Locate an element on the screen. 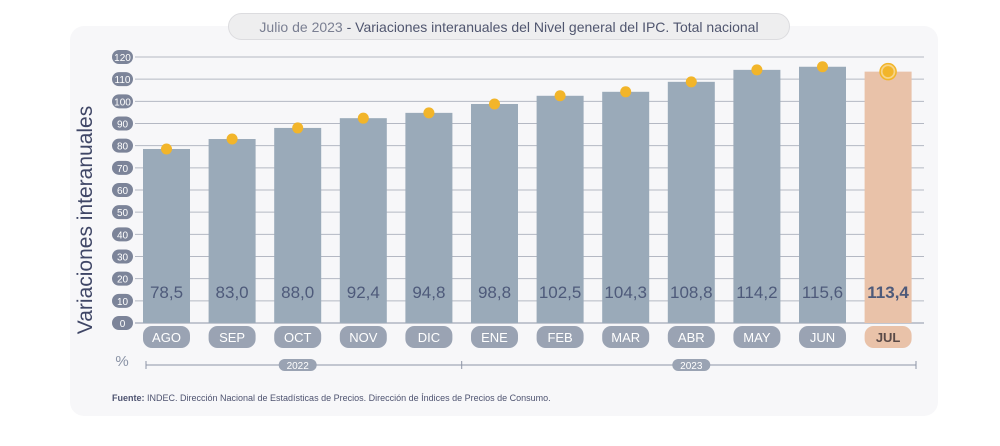 Image resolution: width=1000 pixels, height=446 pixels. x-tick-label: MAR is located at coordinates (625, 337).